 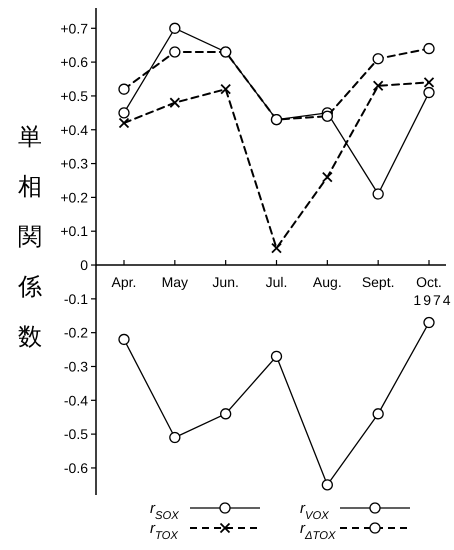 I want to click on y-tick-label: -0.5, so click(x=76, y=434).